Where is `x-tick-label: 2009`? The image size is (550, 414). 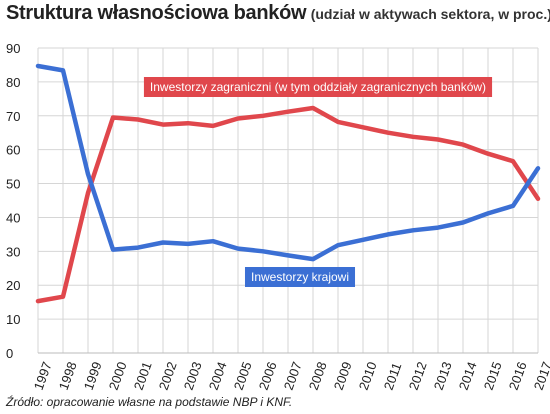
x-tick-label: 2009 is located at coordinates (343, 376).